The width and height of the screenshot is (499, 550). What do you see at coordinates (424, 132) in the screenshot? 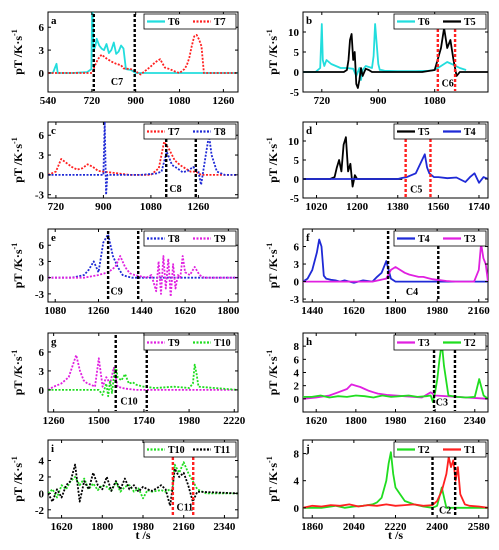
I see `legend-label: T5` at bounding box center [424, 132].